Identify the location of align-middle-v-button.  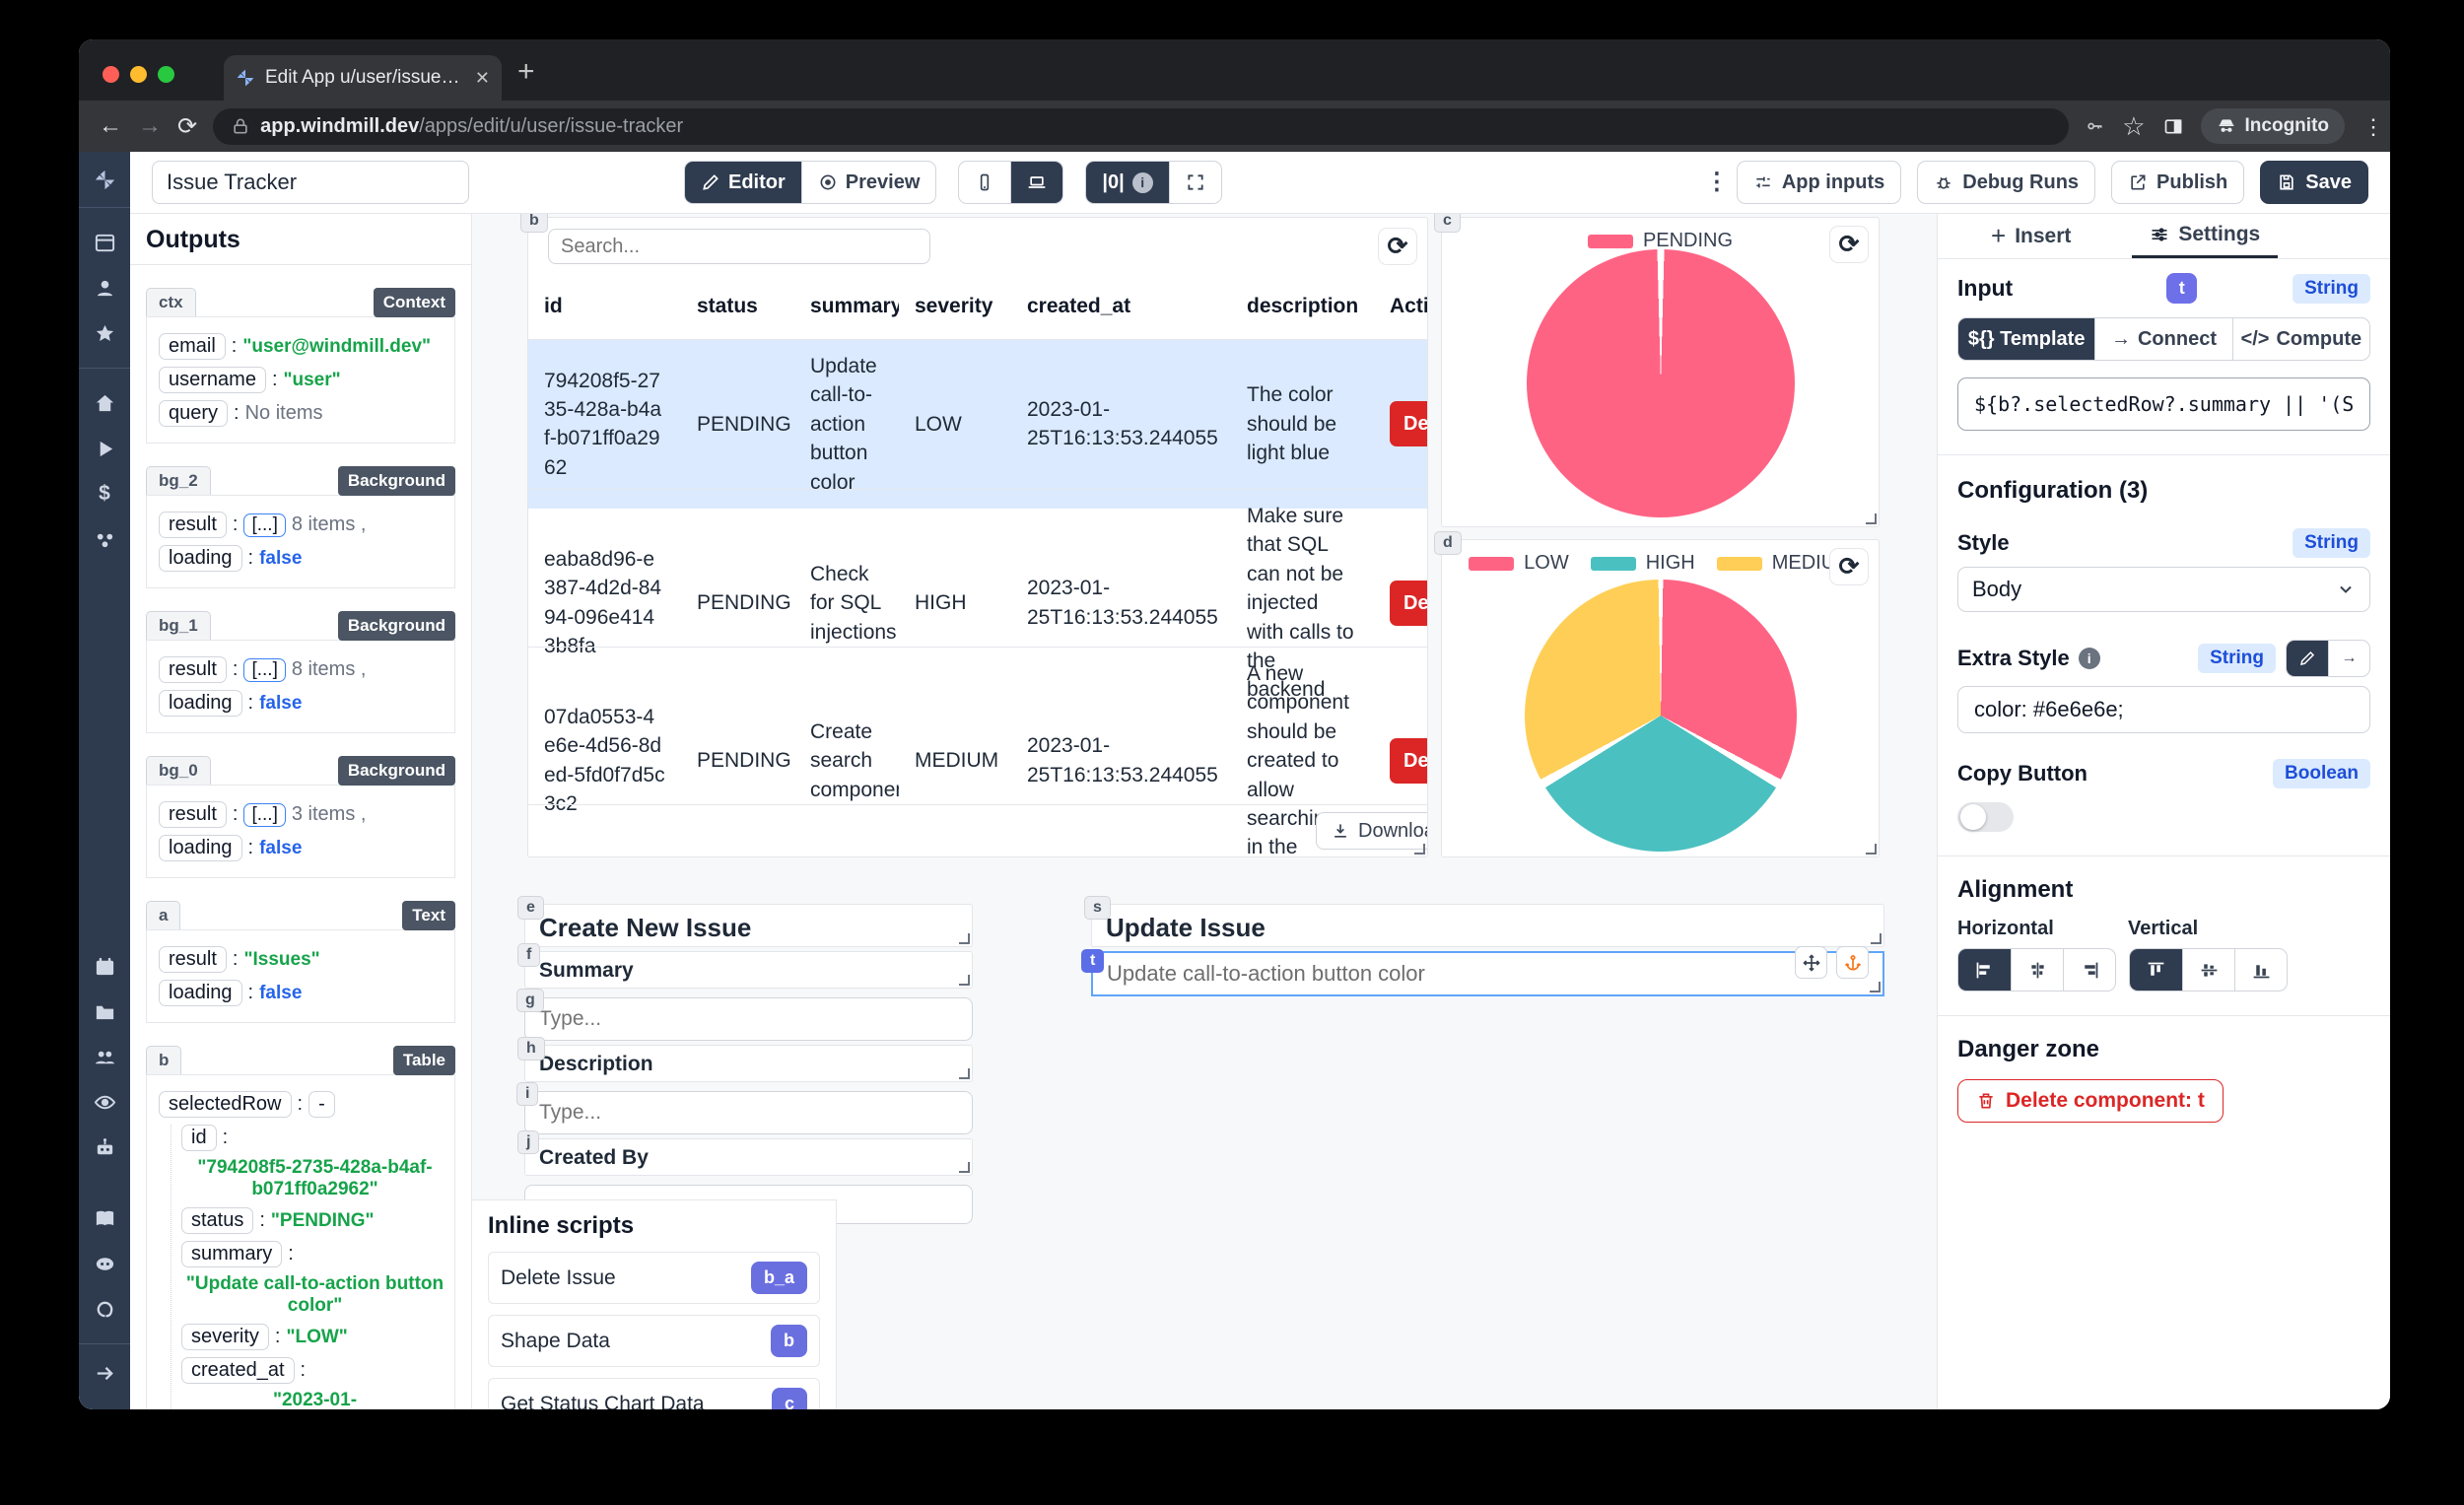
(2208, 970).